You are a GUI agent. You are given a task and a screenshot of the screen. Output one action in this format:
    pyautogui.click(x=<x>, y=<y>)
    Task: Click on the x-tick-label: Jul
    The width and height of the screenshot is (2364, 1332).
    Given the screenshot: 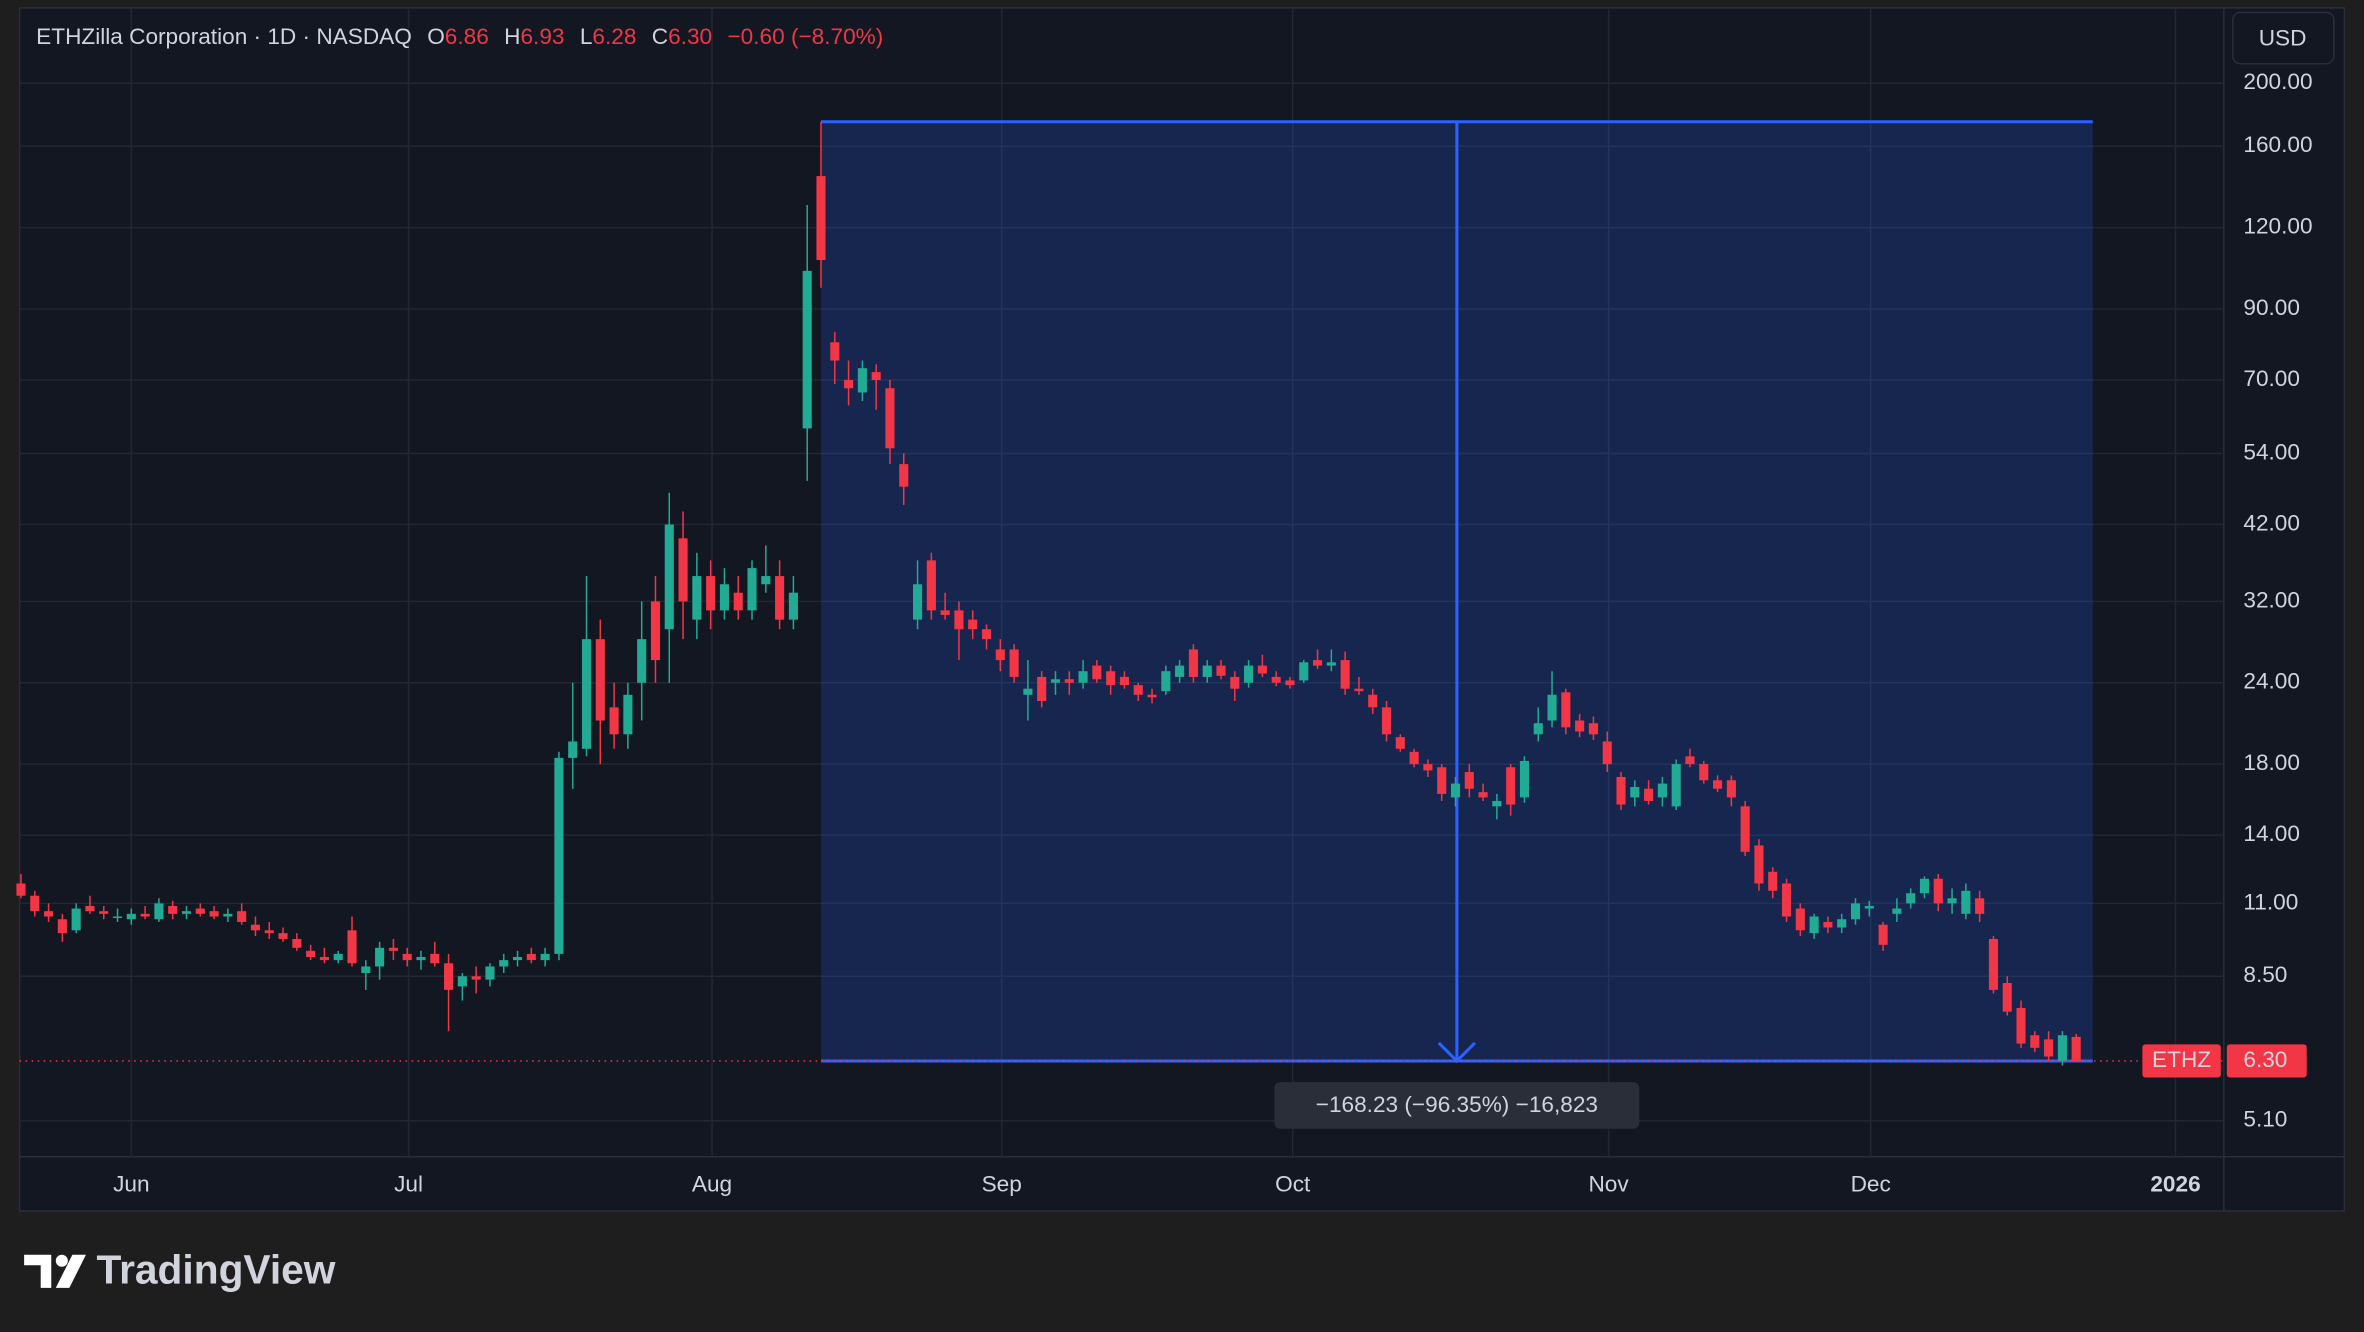 What is the action you would take?
    pyautogui.click(x=408, y=1183)
    